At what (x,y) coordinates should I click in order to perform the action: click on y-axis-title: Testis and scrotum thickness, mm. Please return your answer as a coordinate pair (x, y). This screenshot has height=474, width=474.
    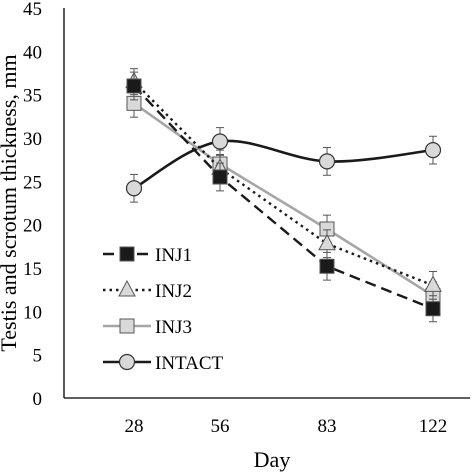
    Looking at the image, I should click on (10, 202).